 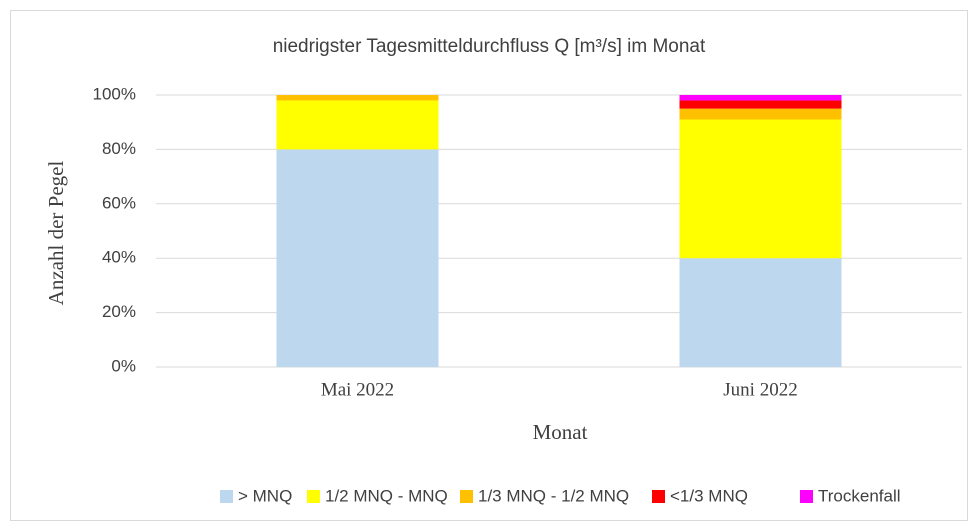 What do you see at coordinates (386, 495) in the screenshot?
I see `legend-label: 1/2 MNQ - MNQ` at bounding box center [386, 495].